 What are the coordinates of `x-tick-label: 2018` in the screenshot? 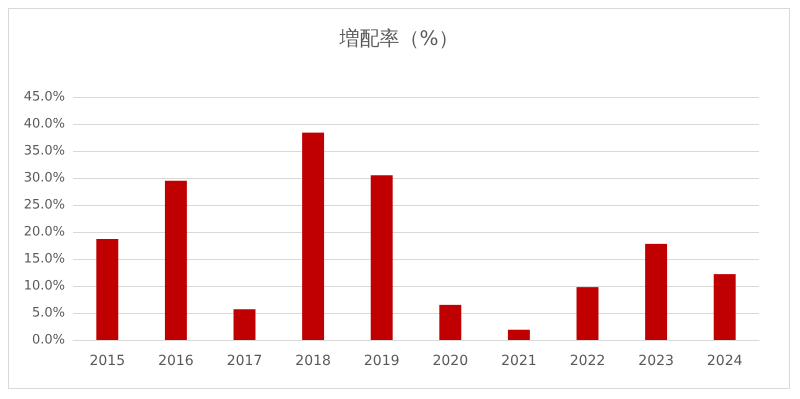 It's located at (313, 361).